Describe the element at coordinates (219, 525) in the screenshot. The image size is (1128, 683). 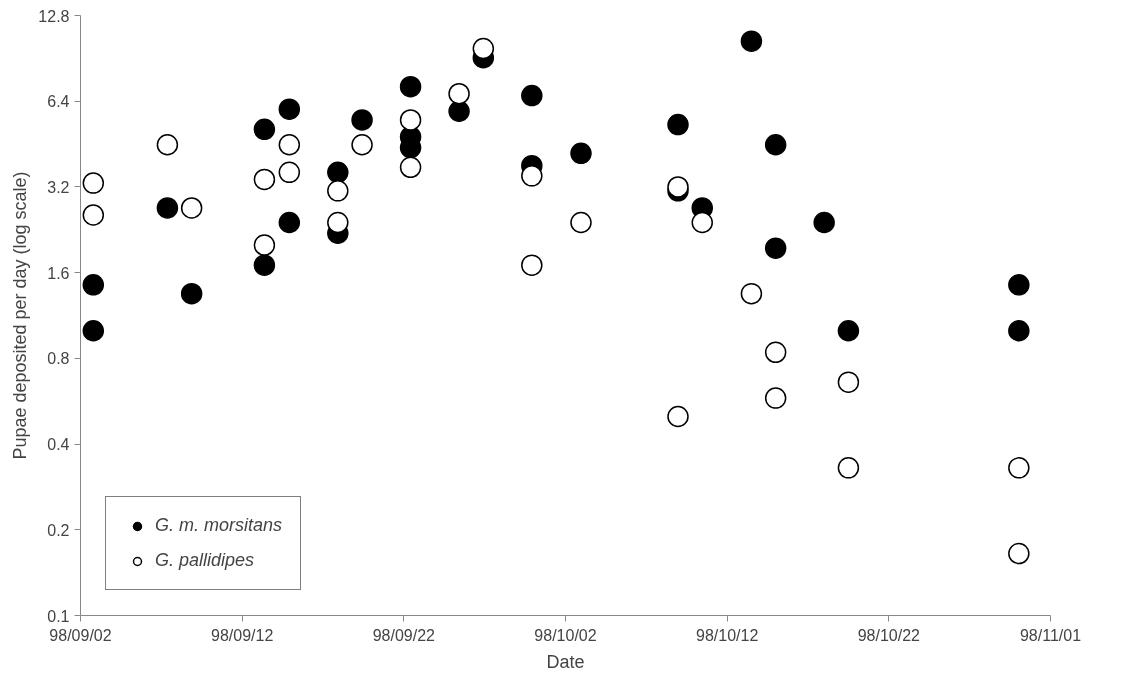
I see `legend-label: G. m. morsitans` at that location.